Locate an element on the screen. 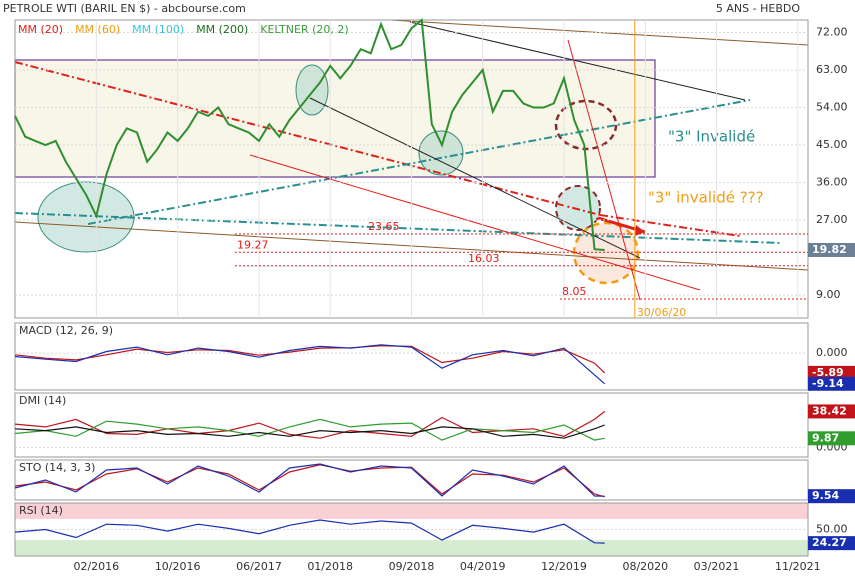 This screenshot has width=855, height=580. y-tick-label: 36.00 is located at coordinates (832, 182).